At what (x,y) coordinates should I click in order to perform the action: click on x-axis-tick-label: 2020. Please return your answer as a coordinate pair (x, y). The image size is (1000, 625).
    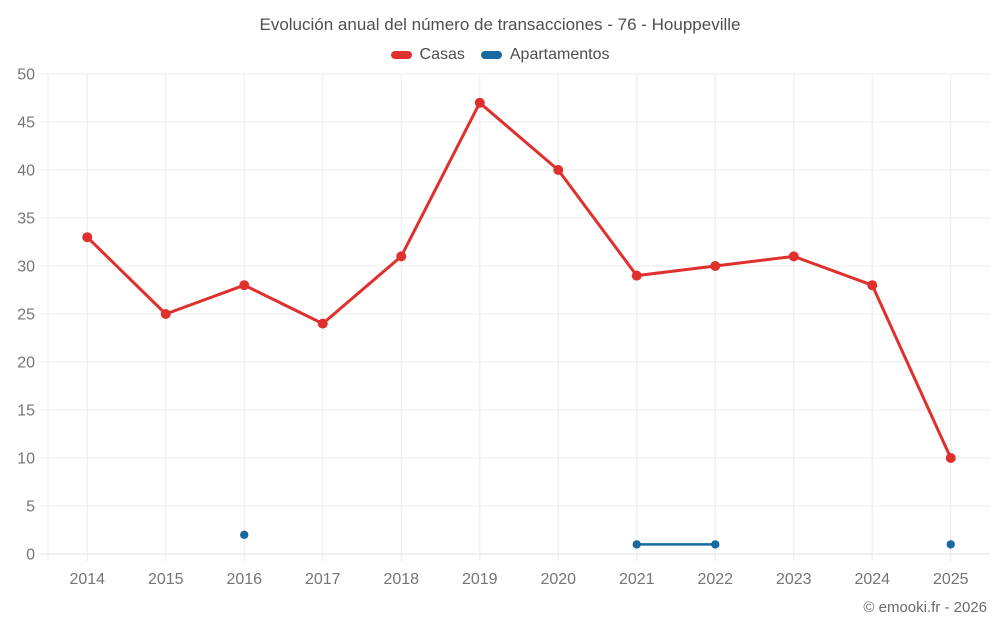
    Looking at the image, I should click on (558, 579).